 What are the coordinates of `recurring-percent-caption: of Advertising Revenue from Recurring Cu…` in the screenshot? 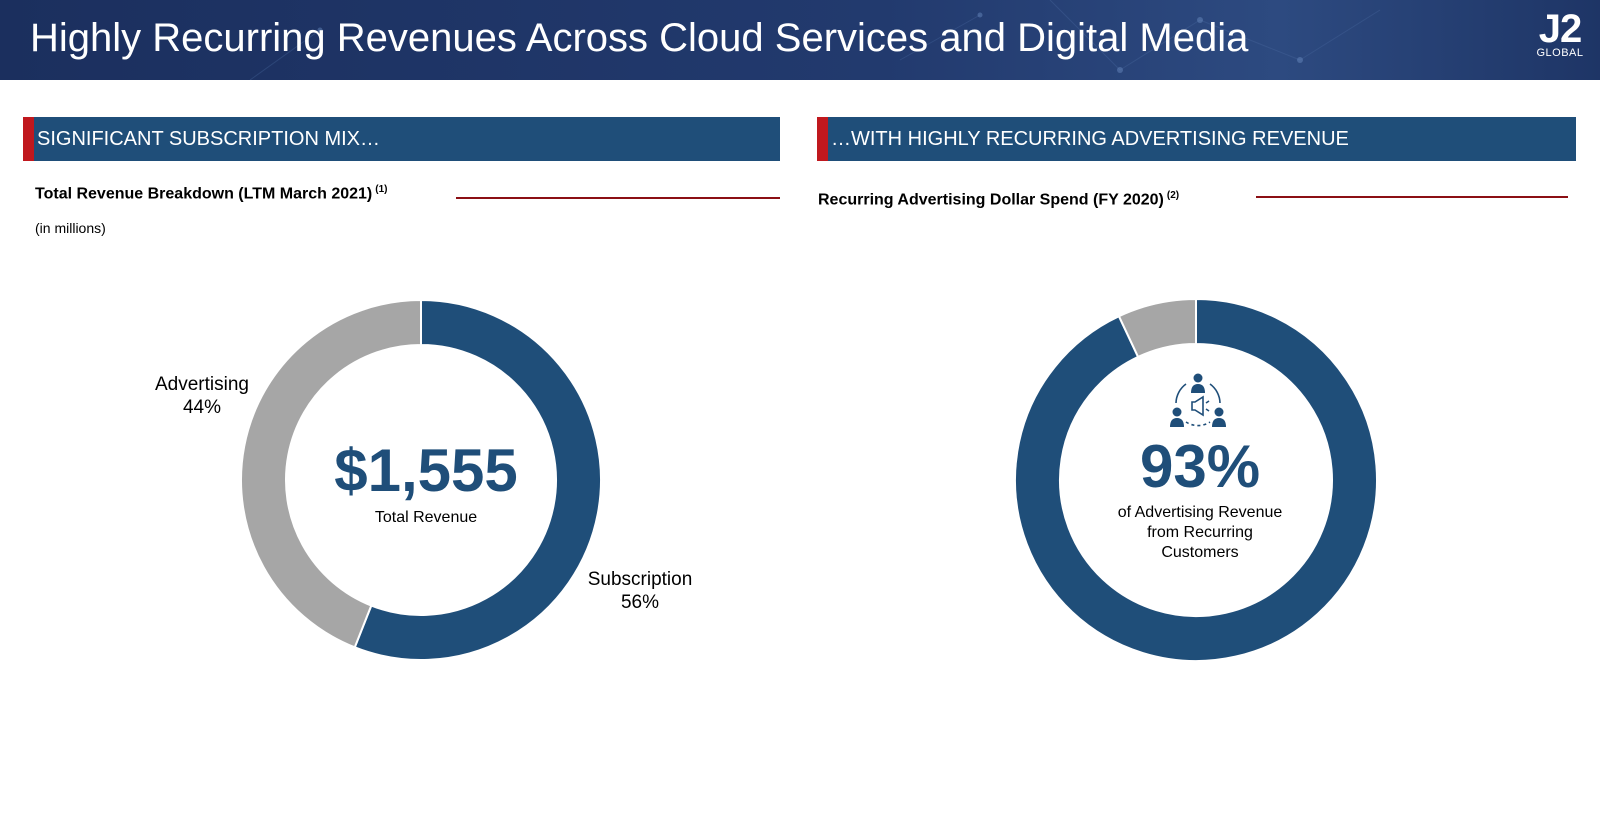 It's located at (1200, 533).